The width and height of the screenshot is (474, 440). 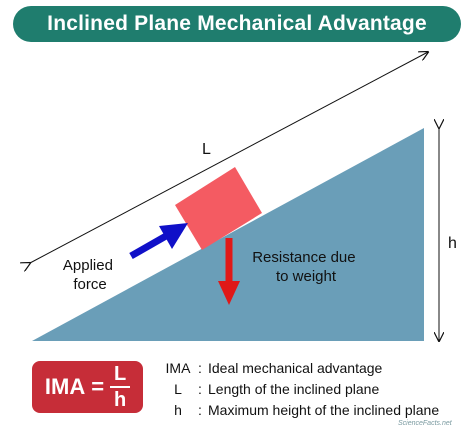 I want to click on formula-denominator: h, so click(x=120, y=400).